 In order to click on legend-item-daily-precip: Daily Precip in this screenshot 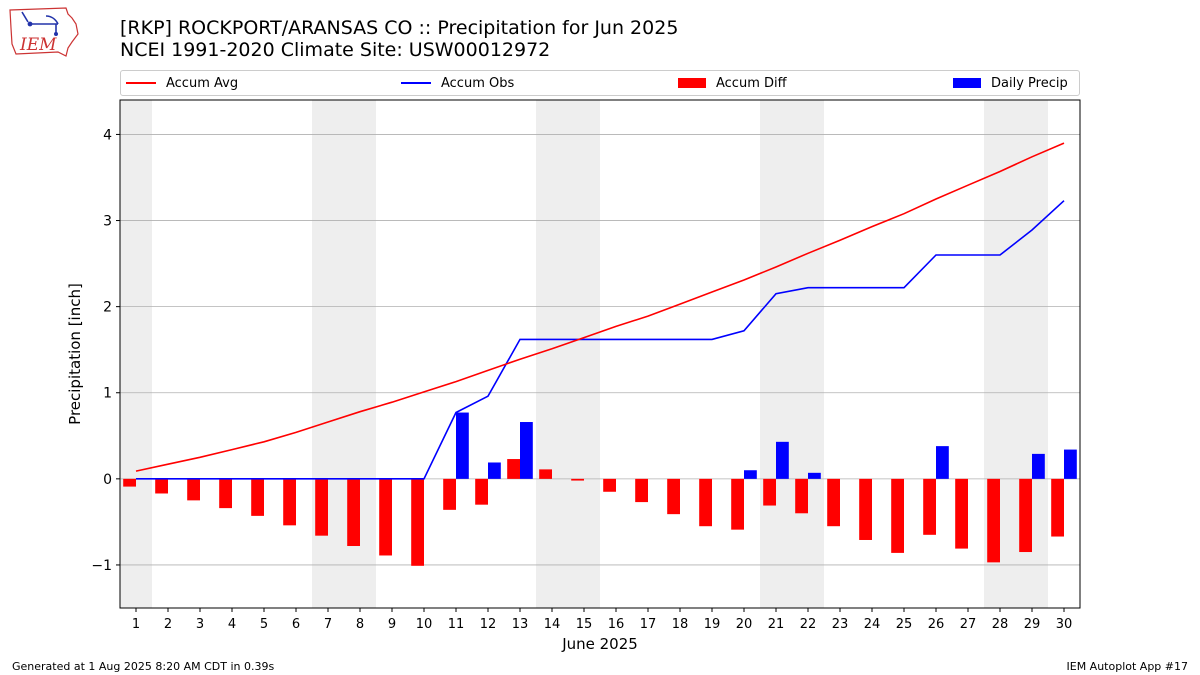, I will do `click(1010, 83)`.